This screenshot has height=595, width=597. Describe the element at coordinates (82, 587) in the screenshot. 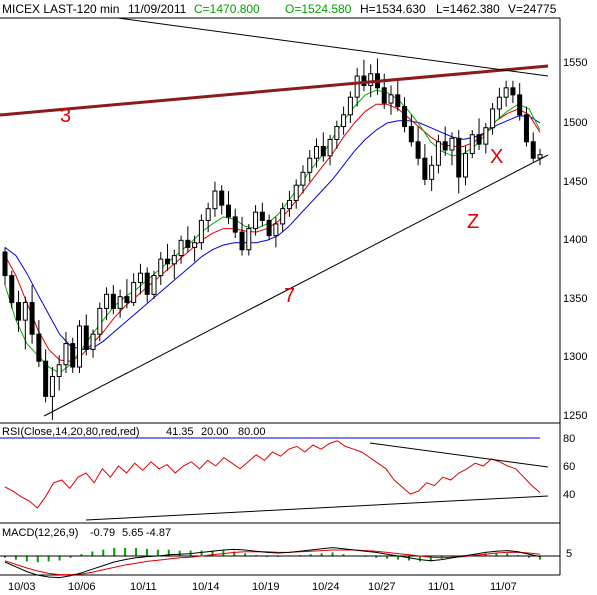

I see `x-tick-1006: 10/06` at that location.